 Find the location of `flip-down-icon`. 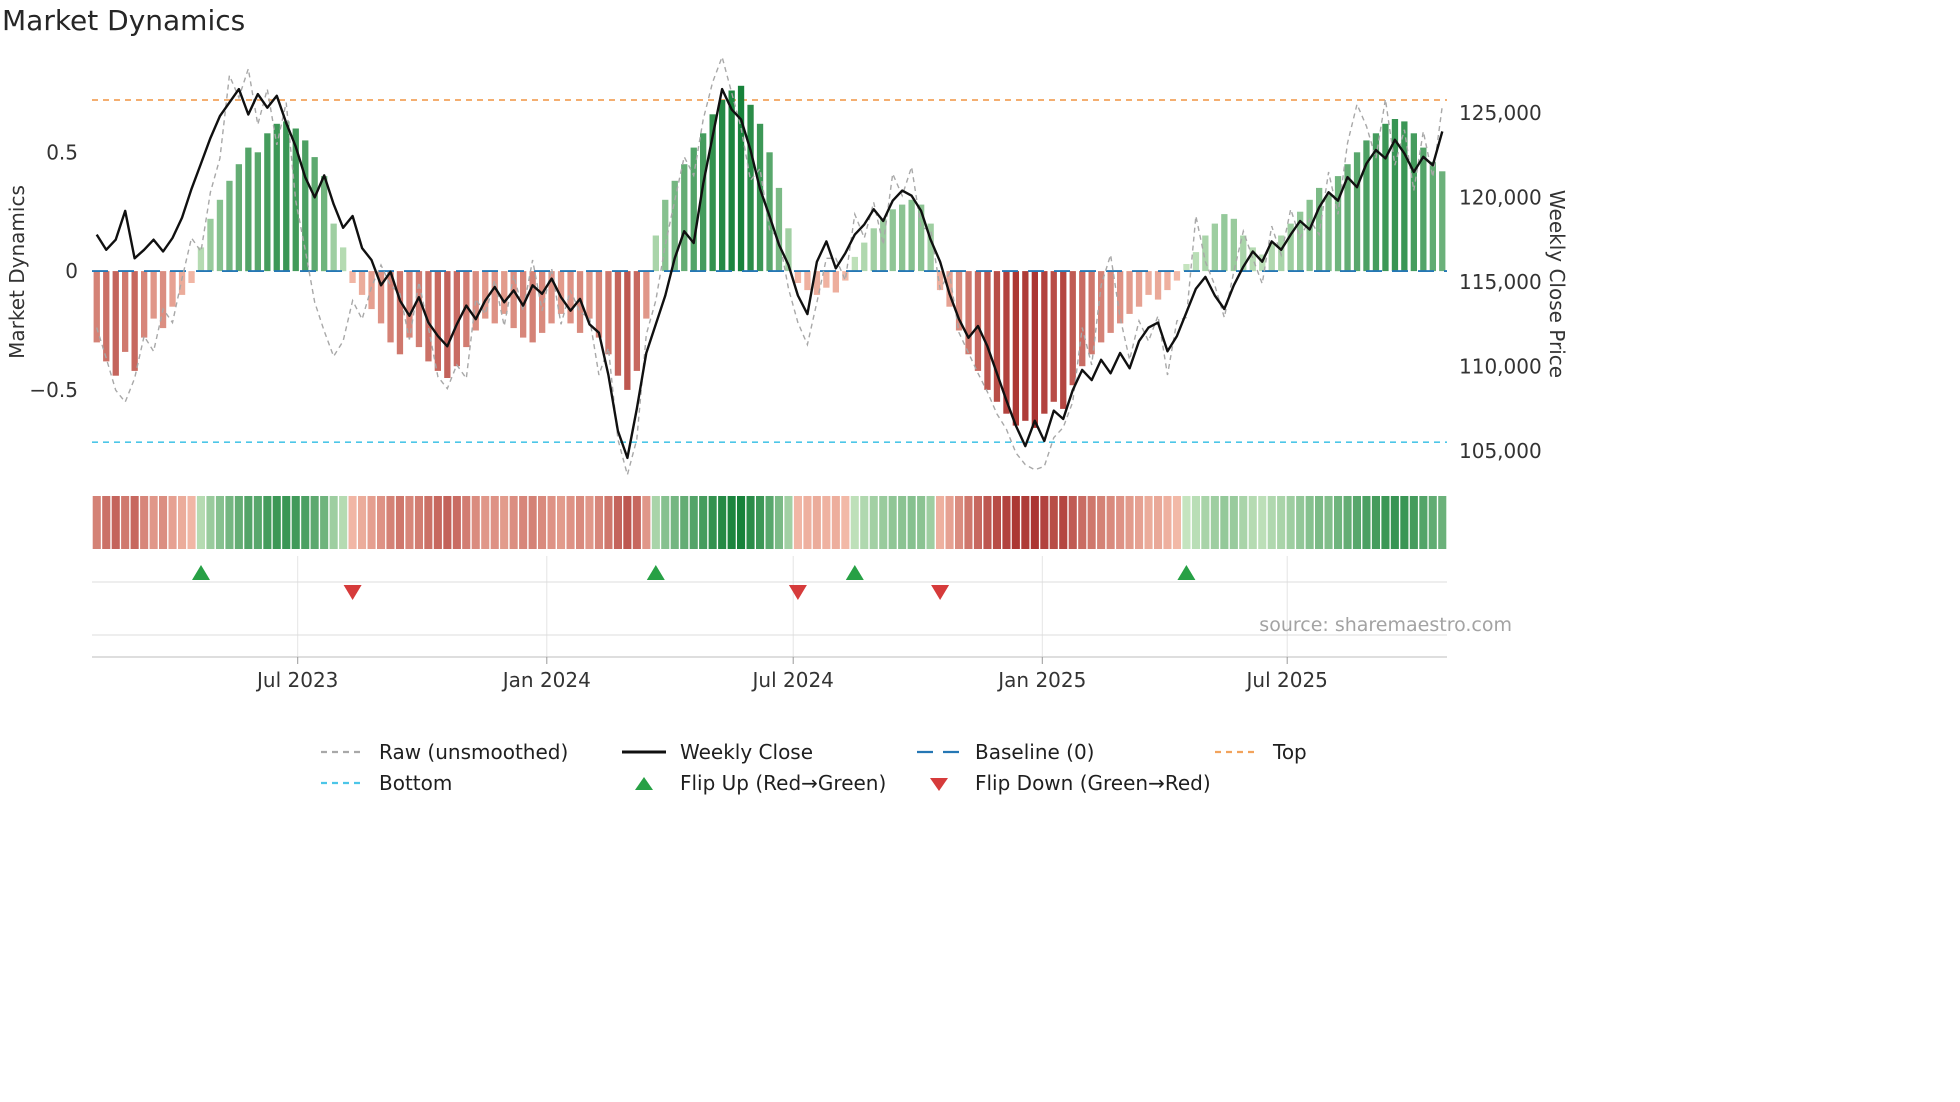

flip-down-icon is located at coordinates (939, 784).